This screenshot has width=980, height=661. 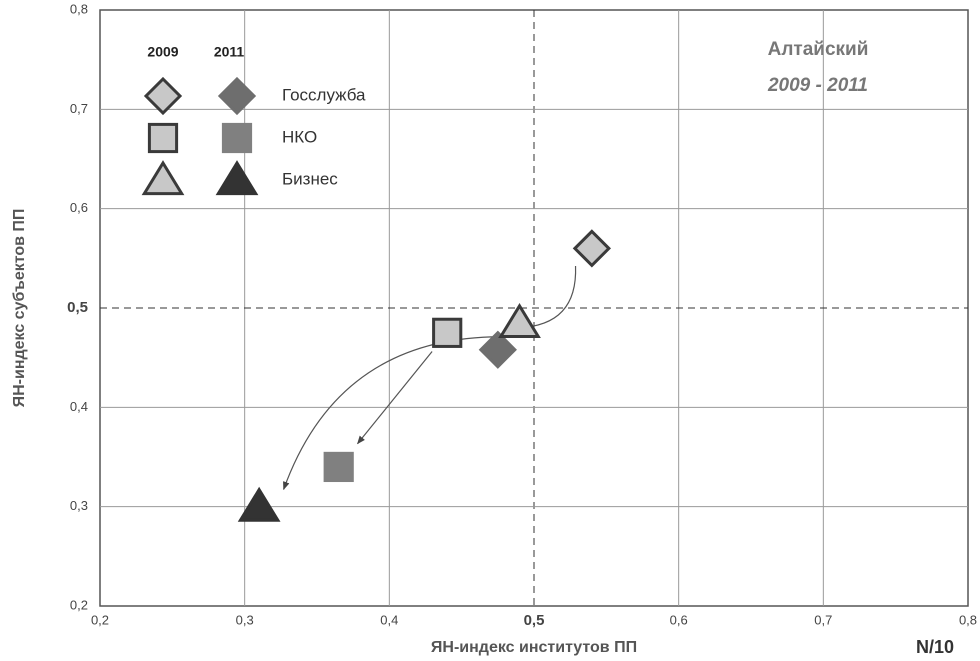 What do you see at coordinates (245, 619) in the screenshot?
I see `x-tick-label: 0,3` at bounding box center [245, 619].